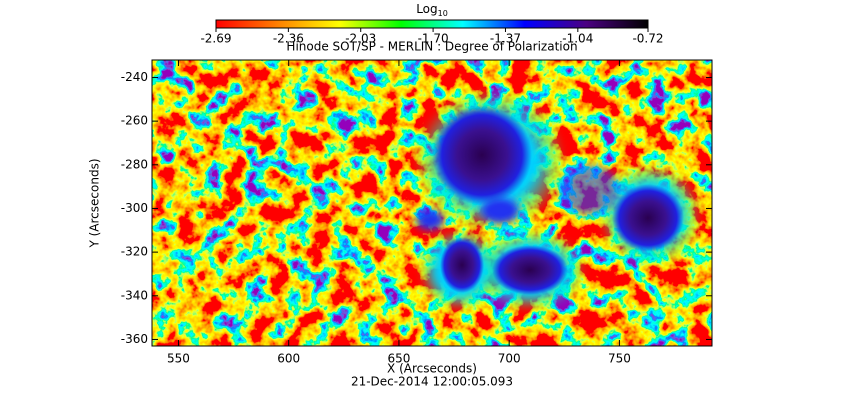 Image resolution: width=863 pixels, height=408 pixels. I want to click on x-tick-label: 600, so click(288, 359).